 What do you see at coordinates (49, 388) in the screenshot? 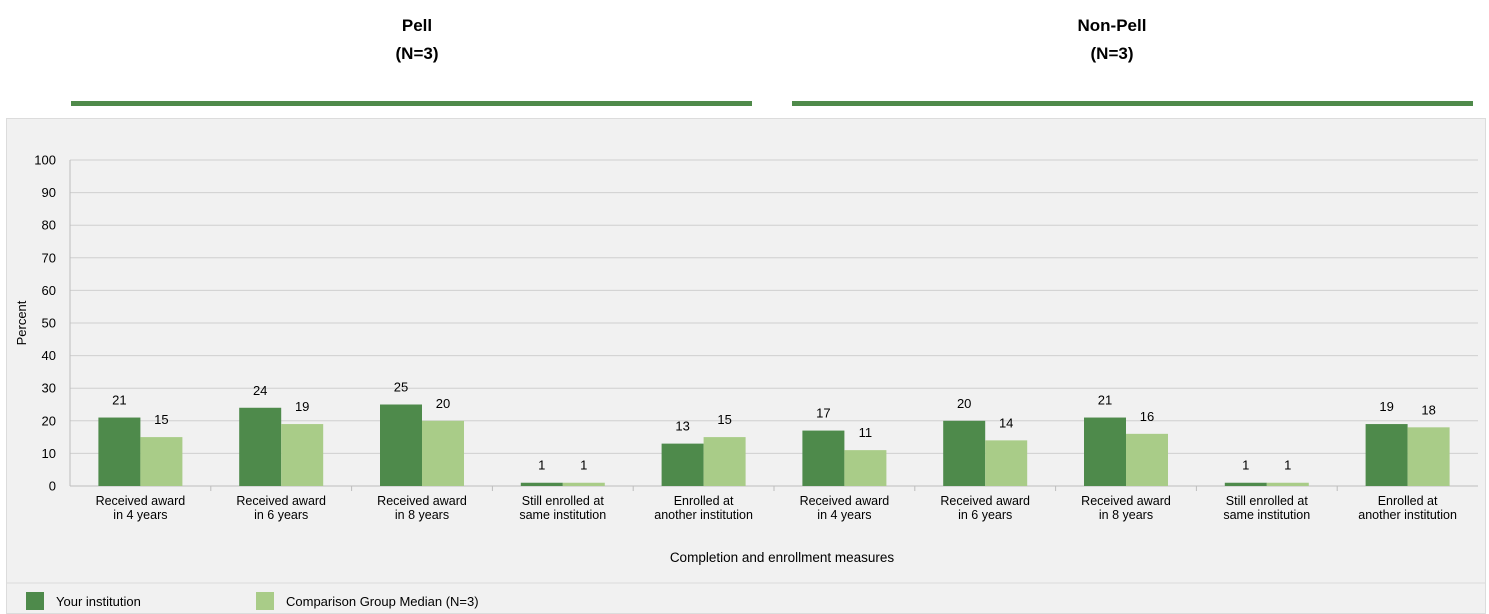
I see `y-tick-label: 30` at bounding box center [49, 388].